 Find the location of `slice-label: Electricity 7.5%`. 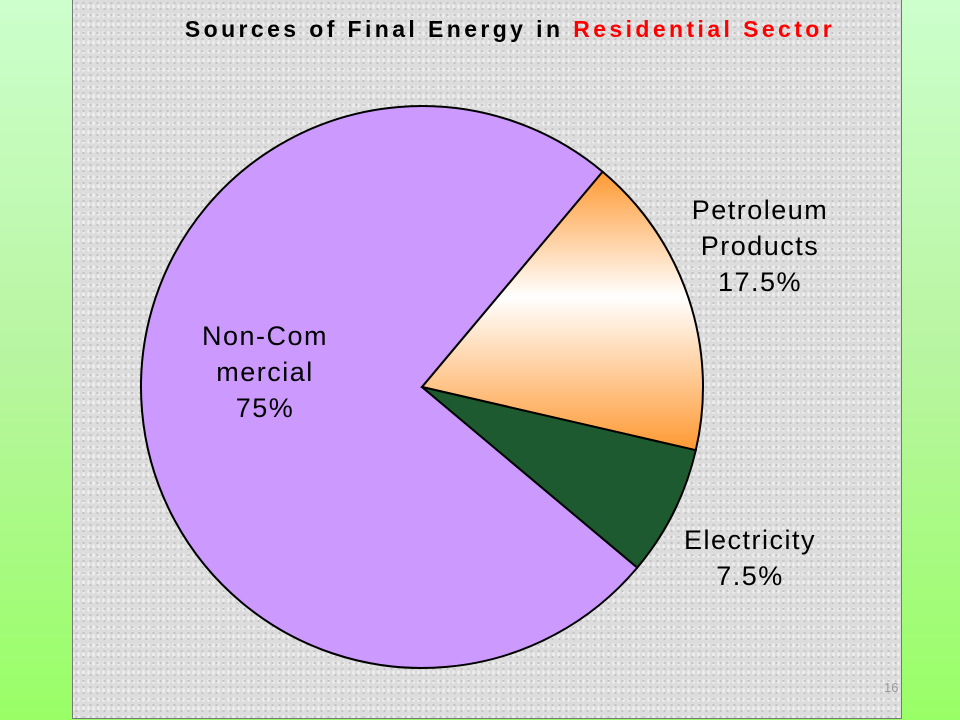

slice-label: Electricity 7.5% is located at coordinates (750, 558).